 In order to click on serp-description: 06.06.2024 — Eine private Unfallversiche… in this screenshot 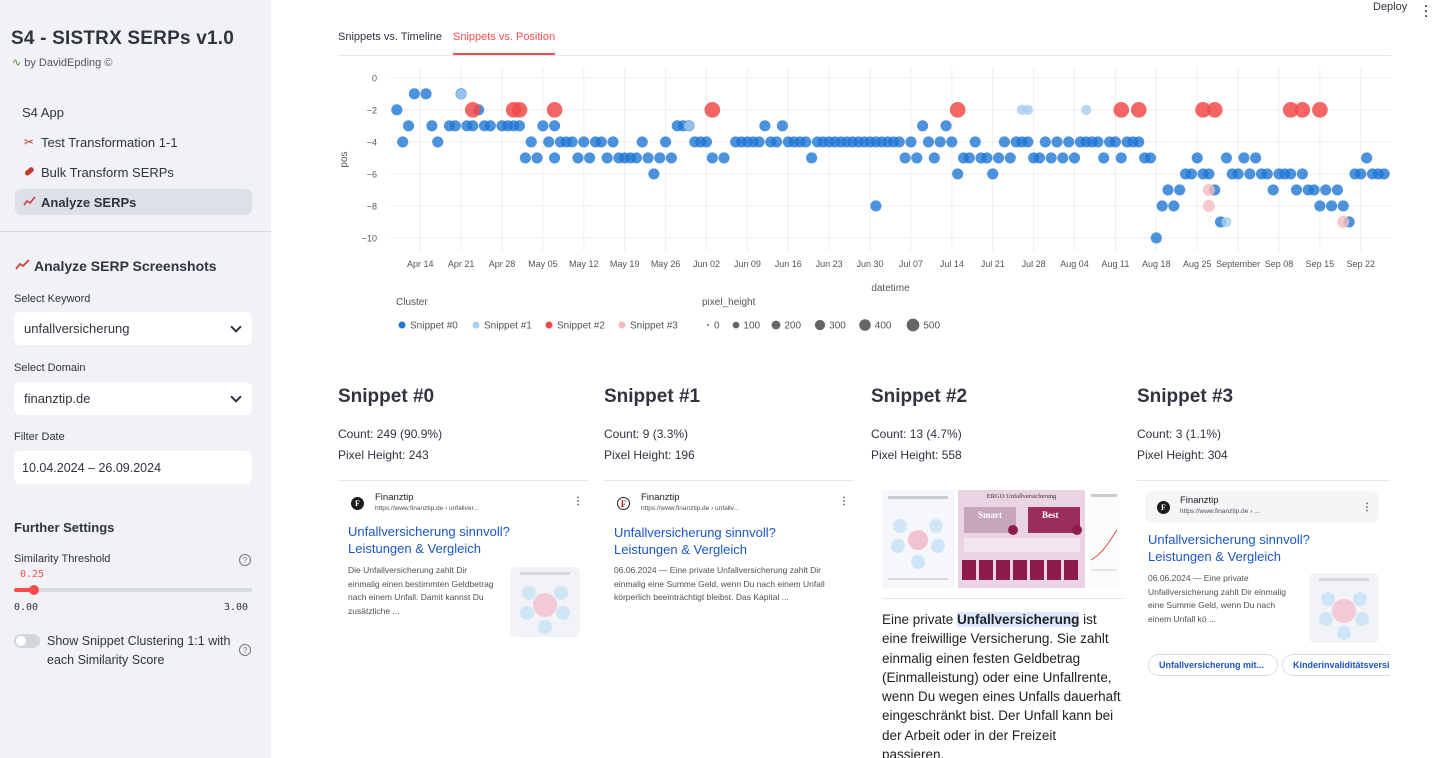, I will do `click(719, 583)`.